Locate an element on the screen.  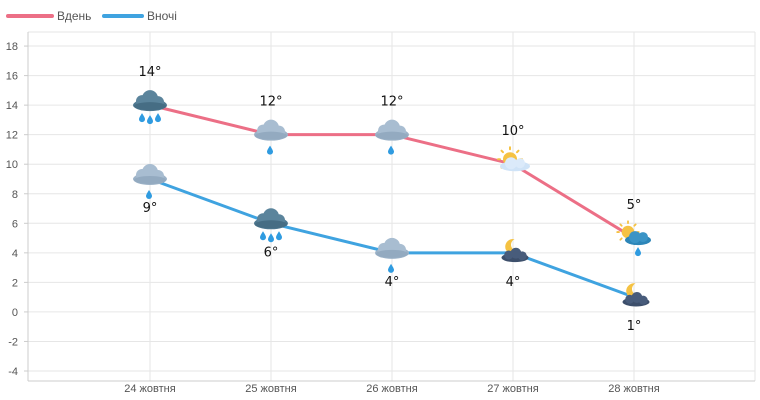
y-axis: 18 16 14 12 10 8 6 4 2 0 -2 -4 is located at coordinates (17, 206).